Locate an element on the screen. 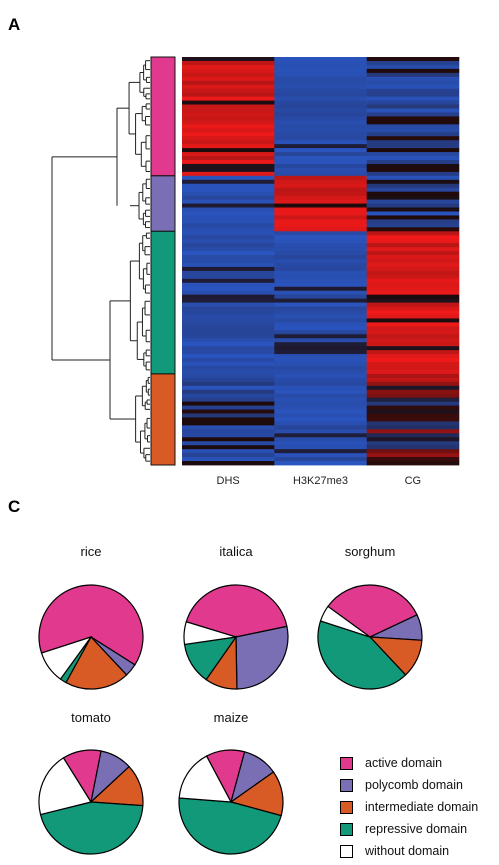 This screenshot has width=499, height=865. panel-label-c: C is located at coordinates (14, 506).